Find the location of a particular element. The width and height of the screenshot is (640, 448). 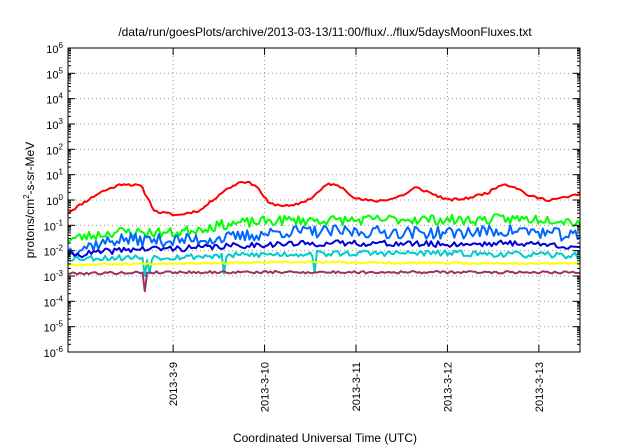

x-axis-label: Coordinated Universal Time (UTC) is located at coordinates (325, 438).